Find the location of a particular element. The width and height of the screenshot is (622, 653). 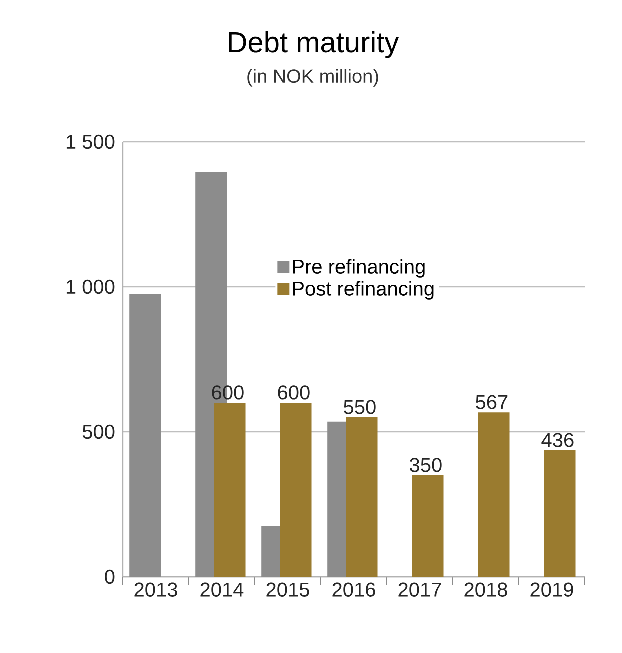

x-tick-label: 2017 is located at coordinates (420, 589).